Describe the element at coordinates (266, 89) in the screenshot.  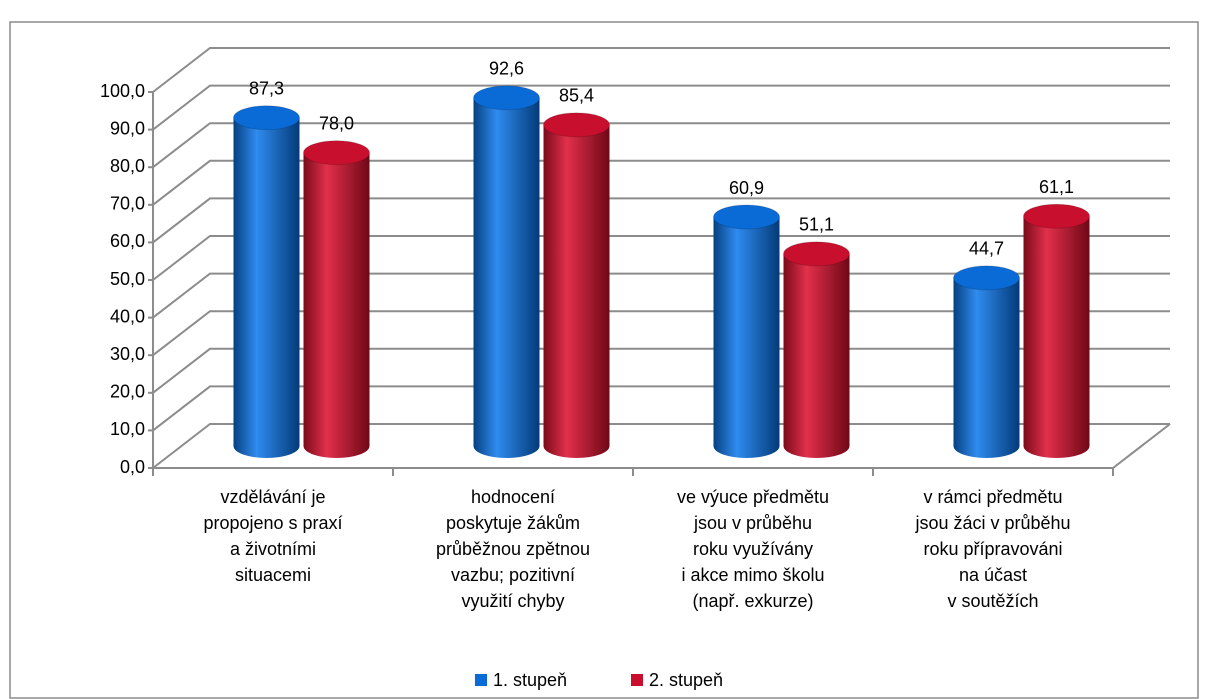
I see `data-label: 87,3` at that location.